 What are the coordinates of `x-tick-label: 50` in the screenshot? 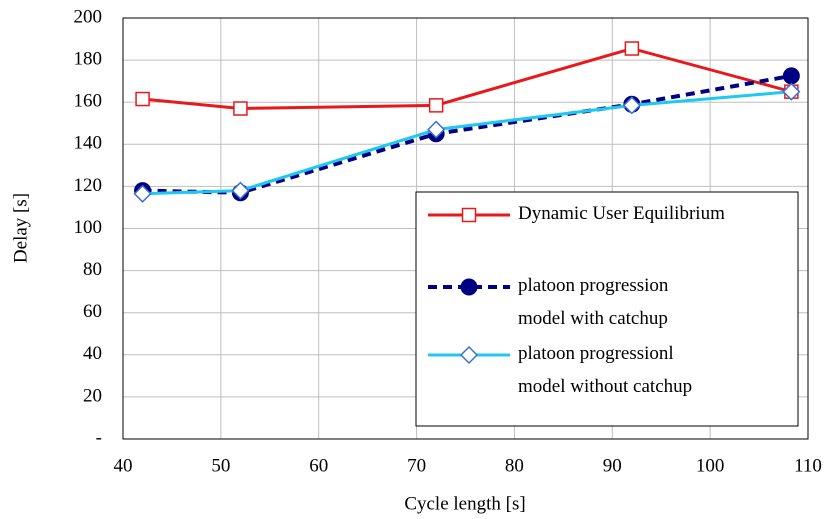 It's located at (220, 465).